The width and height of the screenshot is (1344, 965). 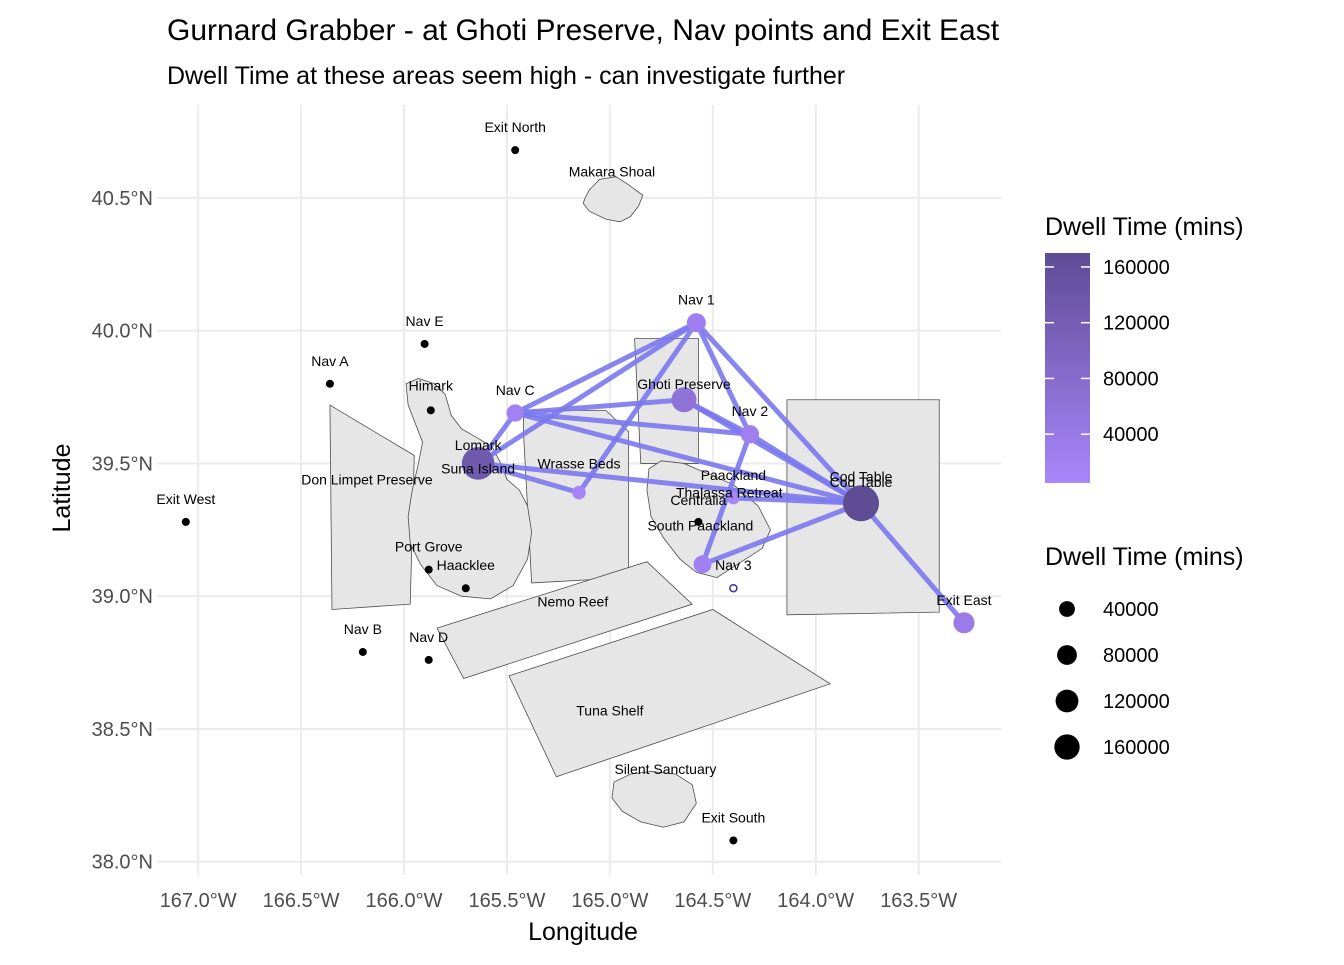 I want to click on label-nav-3: Nav 3, so click(x=733, y=565).